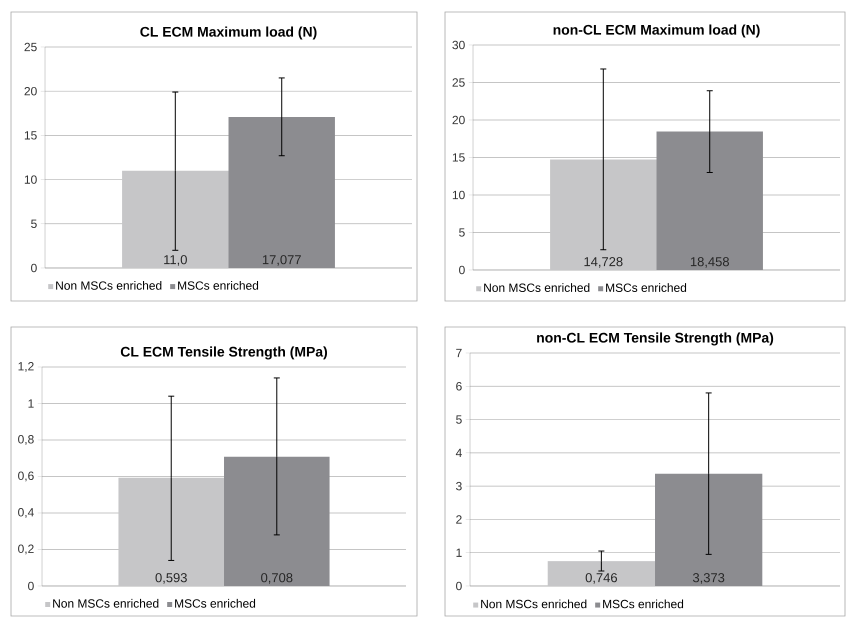 The image size is (846, 618). Describe the element at coordinates (276, 578) in the screenshot. I see `data-label: 0,708` at that location.